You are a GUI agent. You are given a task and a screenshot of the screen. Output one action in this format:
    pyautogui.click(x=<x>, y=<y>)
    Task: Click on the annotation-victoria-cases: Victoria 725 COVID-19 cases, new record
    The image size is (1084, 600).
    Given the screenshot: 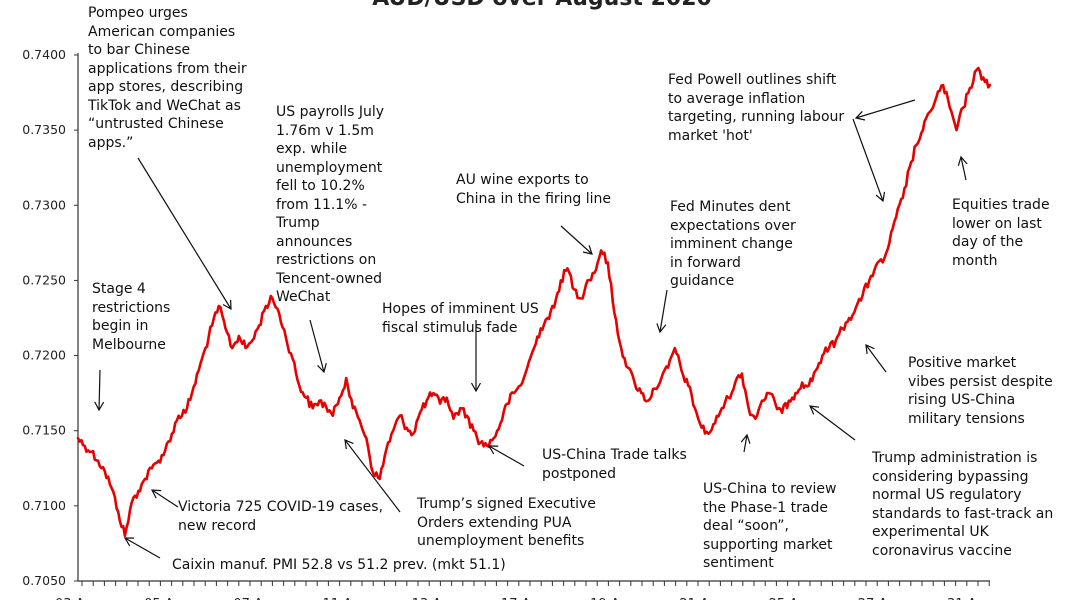 What is the action you would take?
    pyautogui.click(x=281, y=516)
    